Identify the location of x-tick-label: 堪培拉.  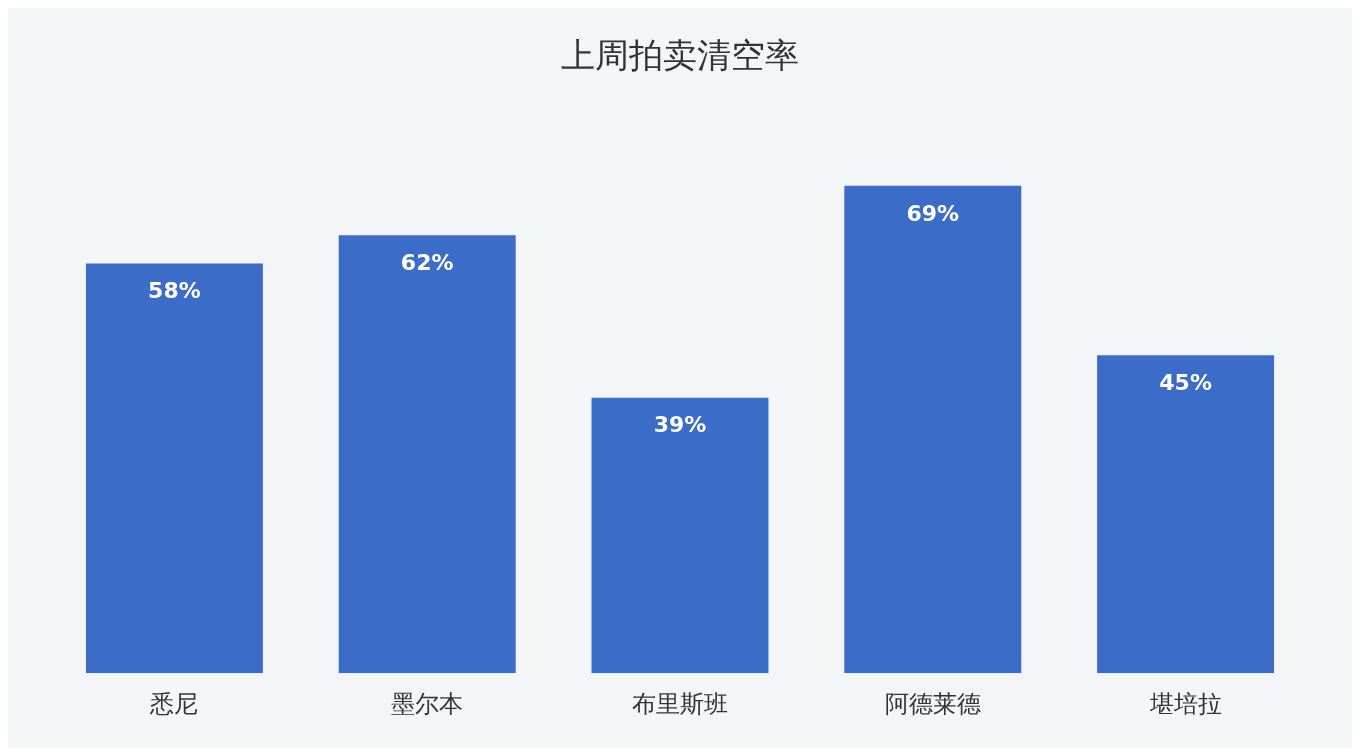
(1185, 703).